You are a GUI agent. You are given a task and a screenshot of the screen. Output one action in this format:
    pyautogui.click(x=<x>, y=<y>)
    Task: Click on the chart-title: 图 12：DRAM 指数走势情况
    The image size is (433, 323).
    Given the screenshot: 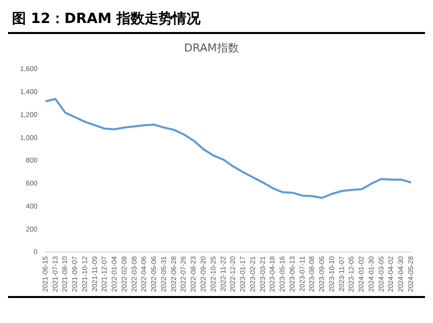 What is the action you would take?
    pyautogui.click(x=106, y=19)
    